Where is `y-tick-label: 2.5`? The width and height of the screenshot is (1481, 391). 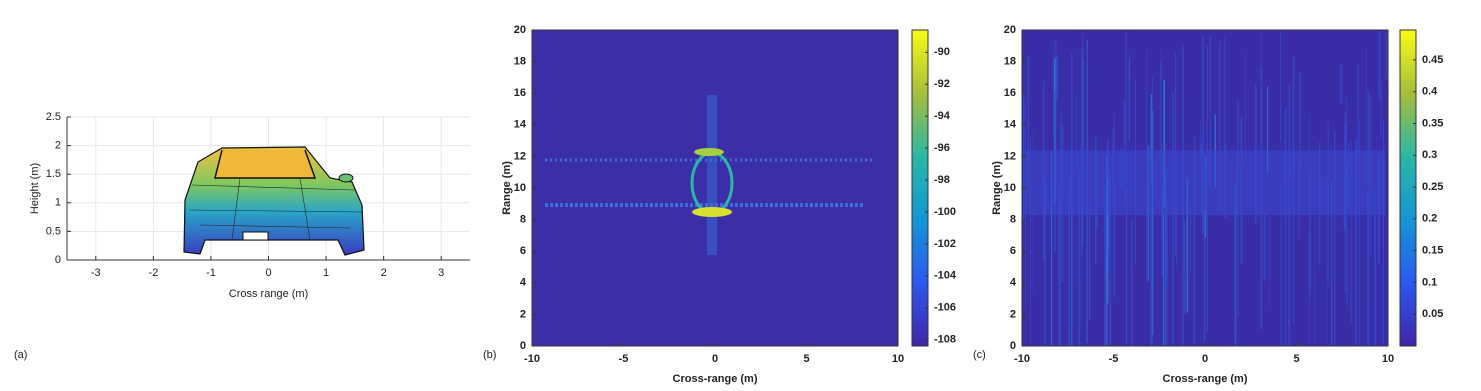 y-tick-label: 2.5 is located at coordinates (53, 117).